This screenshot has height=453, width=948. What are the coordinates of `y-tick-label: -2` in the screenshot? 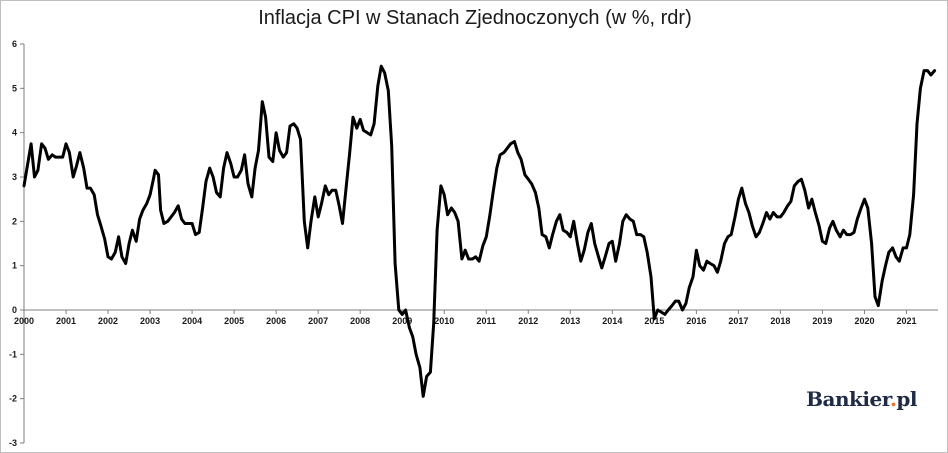 It's located at (13, 399).